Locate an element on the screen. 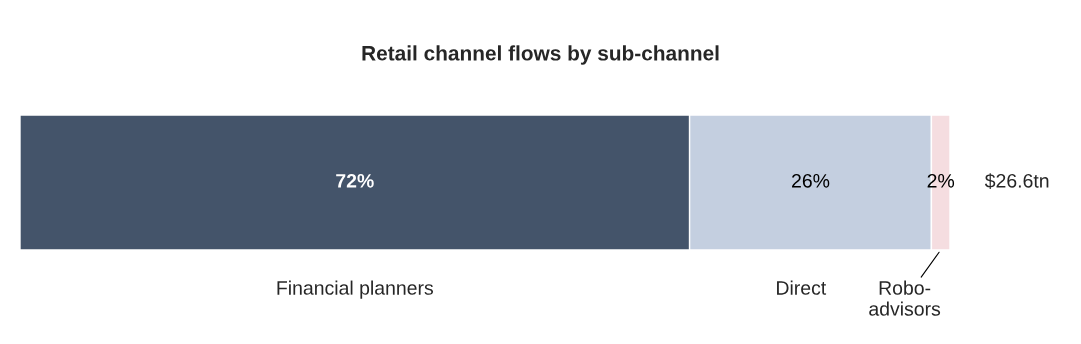 The image size is (1081, 344). chart-title: Retail channel flows by sub-channel is located at coordinates (540, 55).